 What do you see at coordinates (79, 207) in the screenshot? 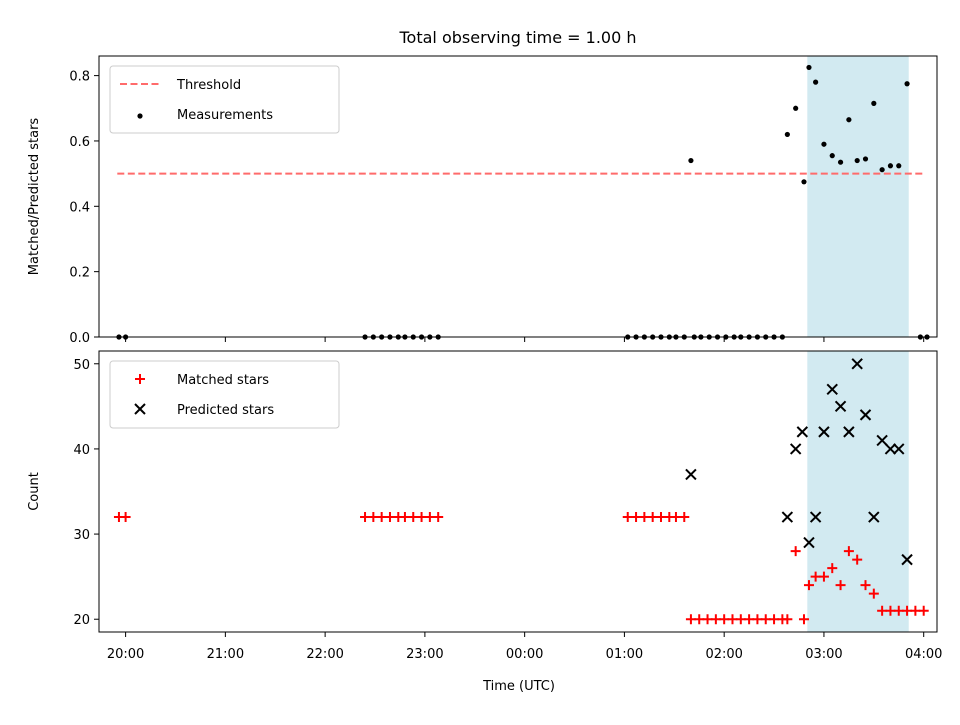
I see `y-tick-label: 0.4` at bounding box center [79, 207].